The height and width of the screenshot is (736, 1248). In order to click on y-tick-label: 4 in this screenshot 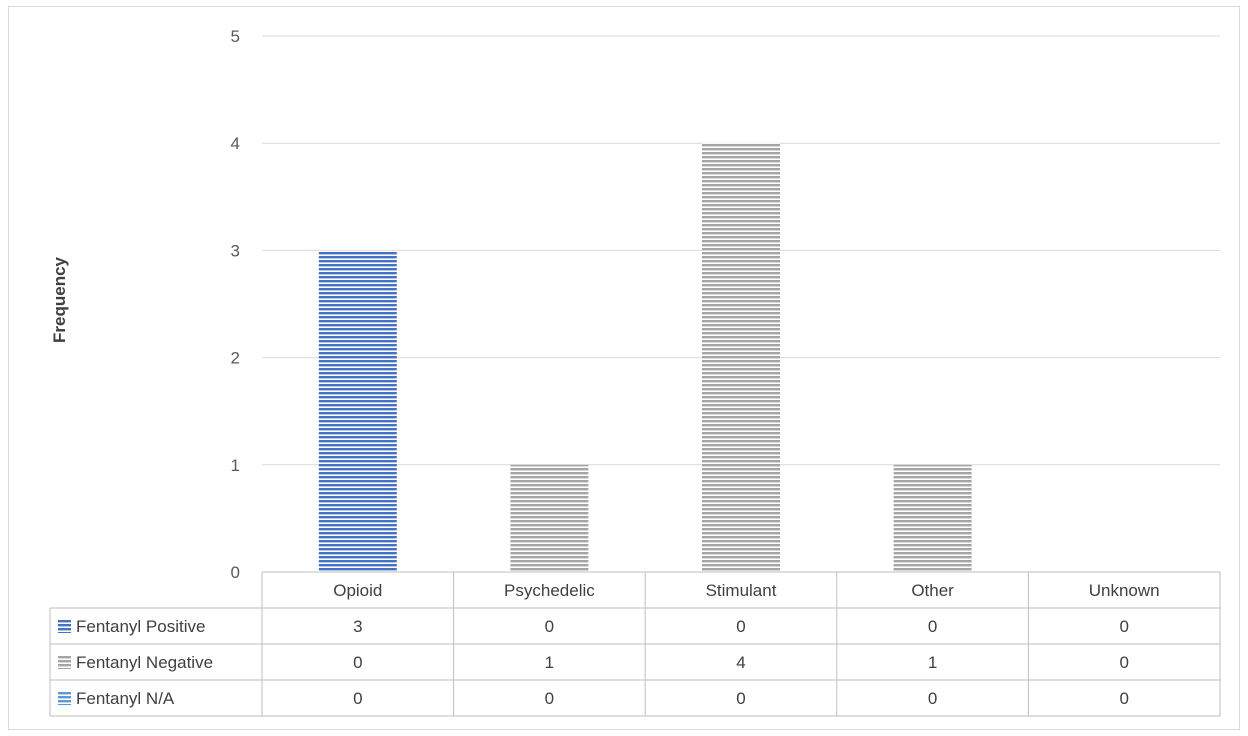, I will do `click(235, 143)`.